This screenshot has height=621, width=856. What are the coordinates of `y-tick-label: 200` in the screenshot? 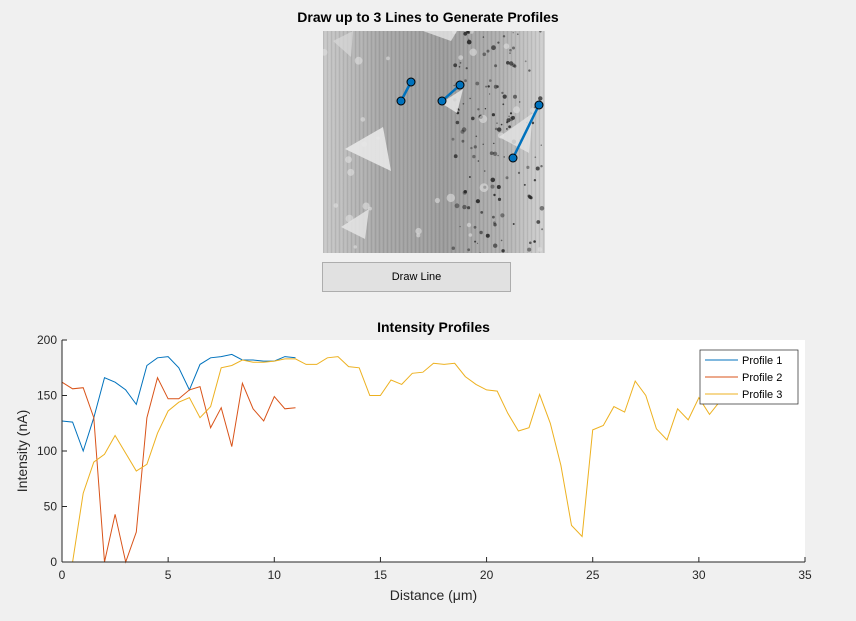 It's located at (47, 340).